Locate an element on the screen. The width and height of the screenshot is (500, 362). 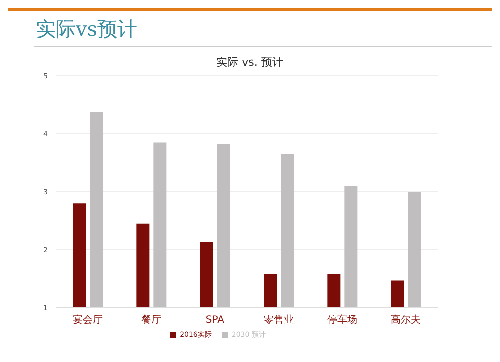
x-tick-label: 餐厅 is located at coordinates (152, 320).